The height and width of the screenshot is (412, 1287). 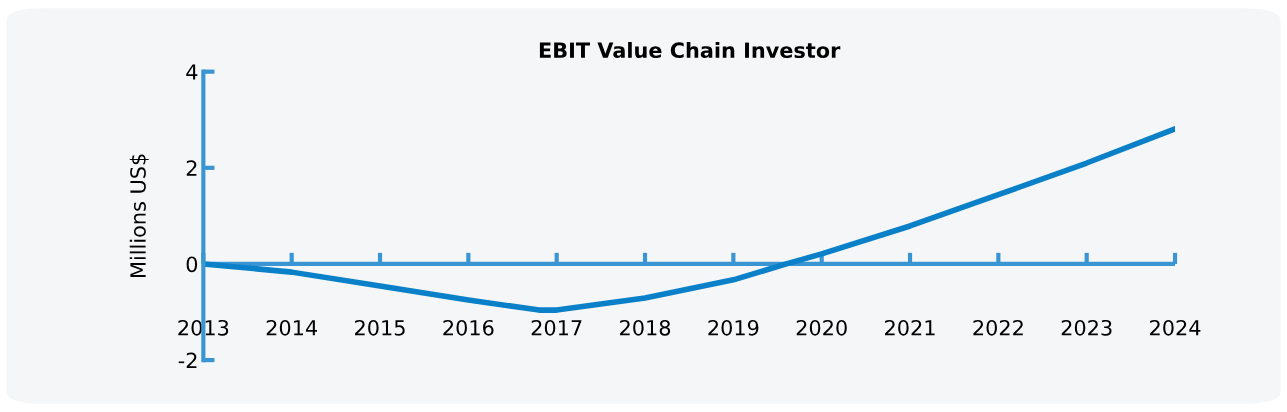 I want to click on y-tick-label: 4, so click(x=192, y=72).